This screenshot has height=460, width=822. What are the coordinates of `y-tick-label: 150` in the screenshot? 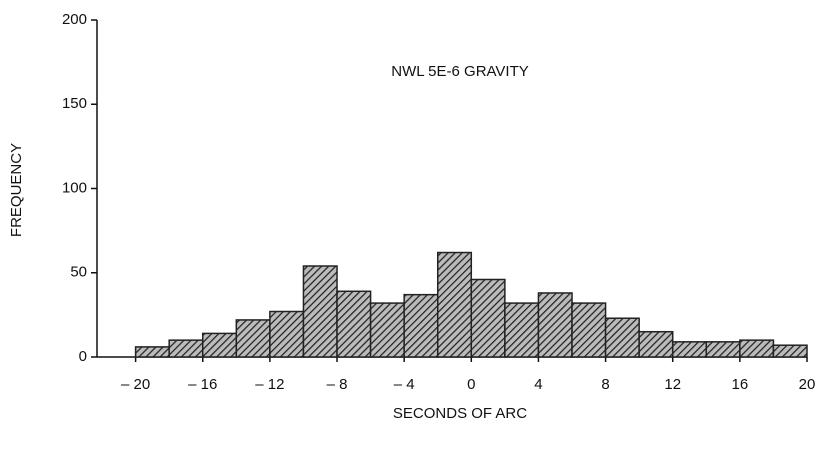 It's located at (74, 103).